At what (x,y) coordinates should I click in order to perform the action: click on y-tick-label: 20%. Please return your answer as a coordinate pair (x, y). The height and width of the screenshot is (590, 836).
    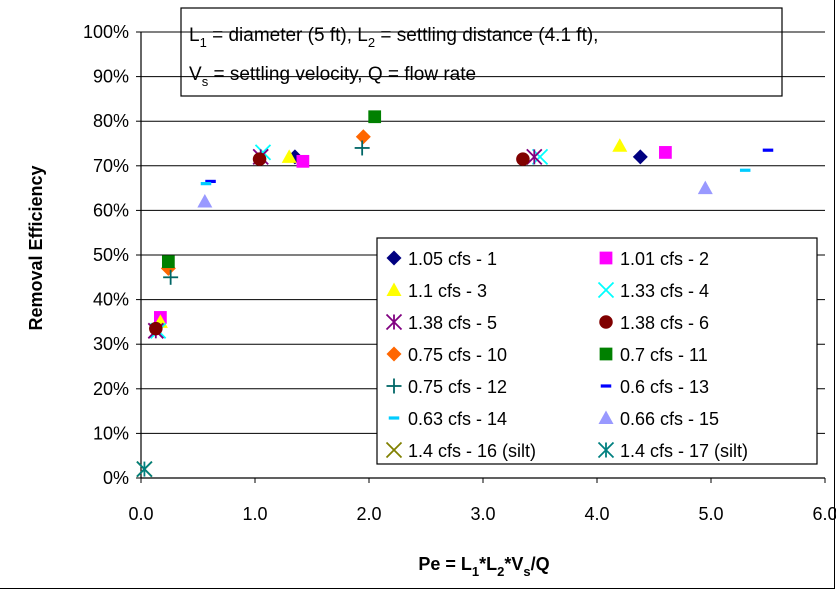
    Looking at the image, I should click on (111, 389).